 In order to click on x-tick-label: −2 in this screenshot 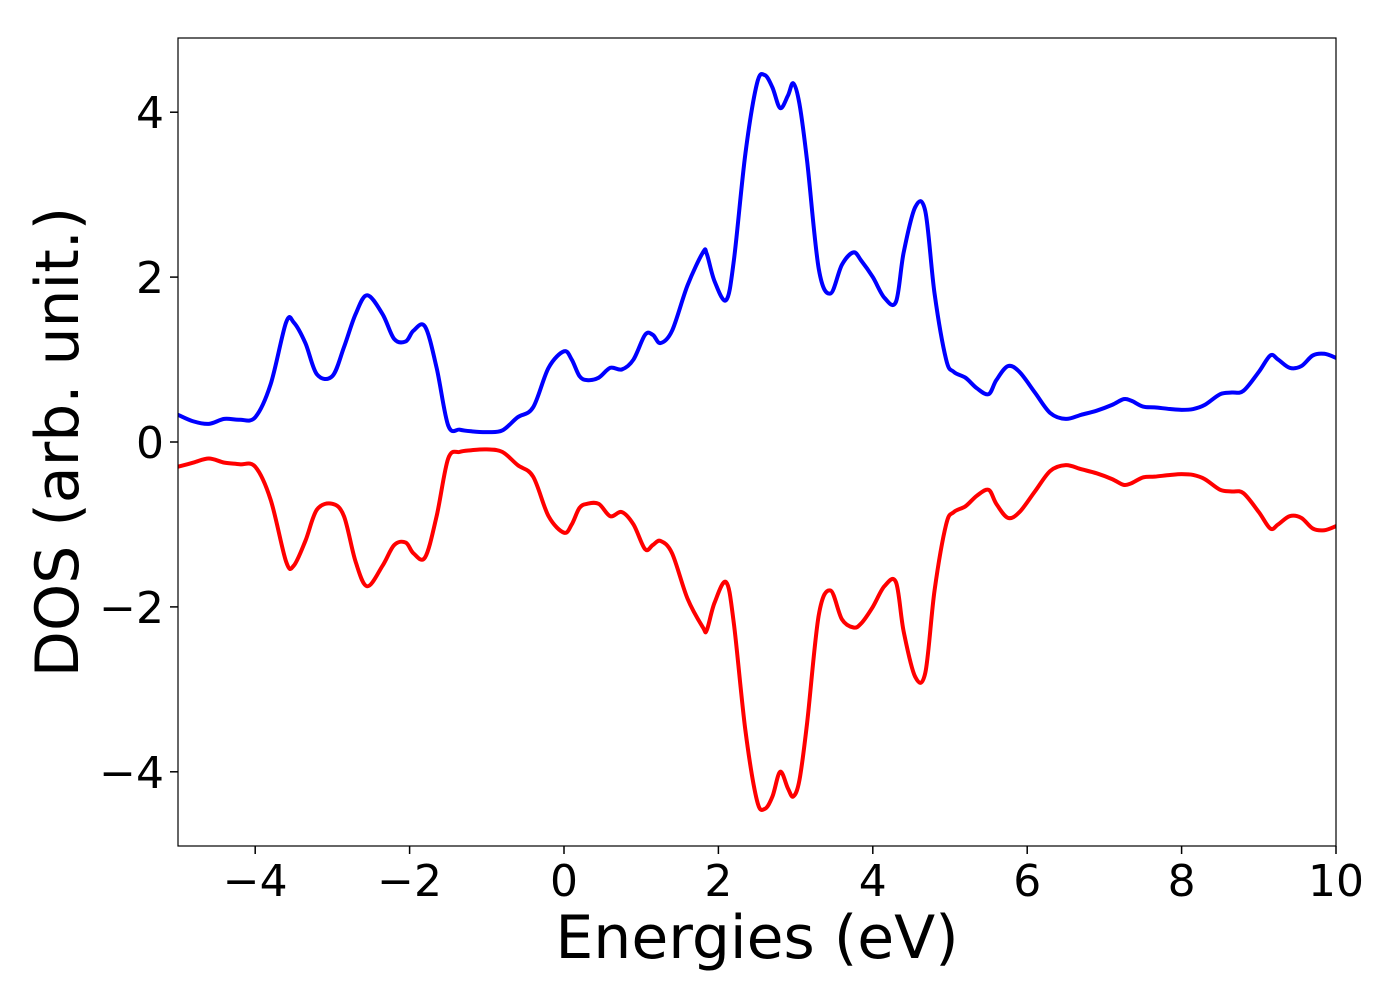, I will do `click(409, 881)`.